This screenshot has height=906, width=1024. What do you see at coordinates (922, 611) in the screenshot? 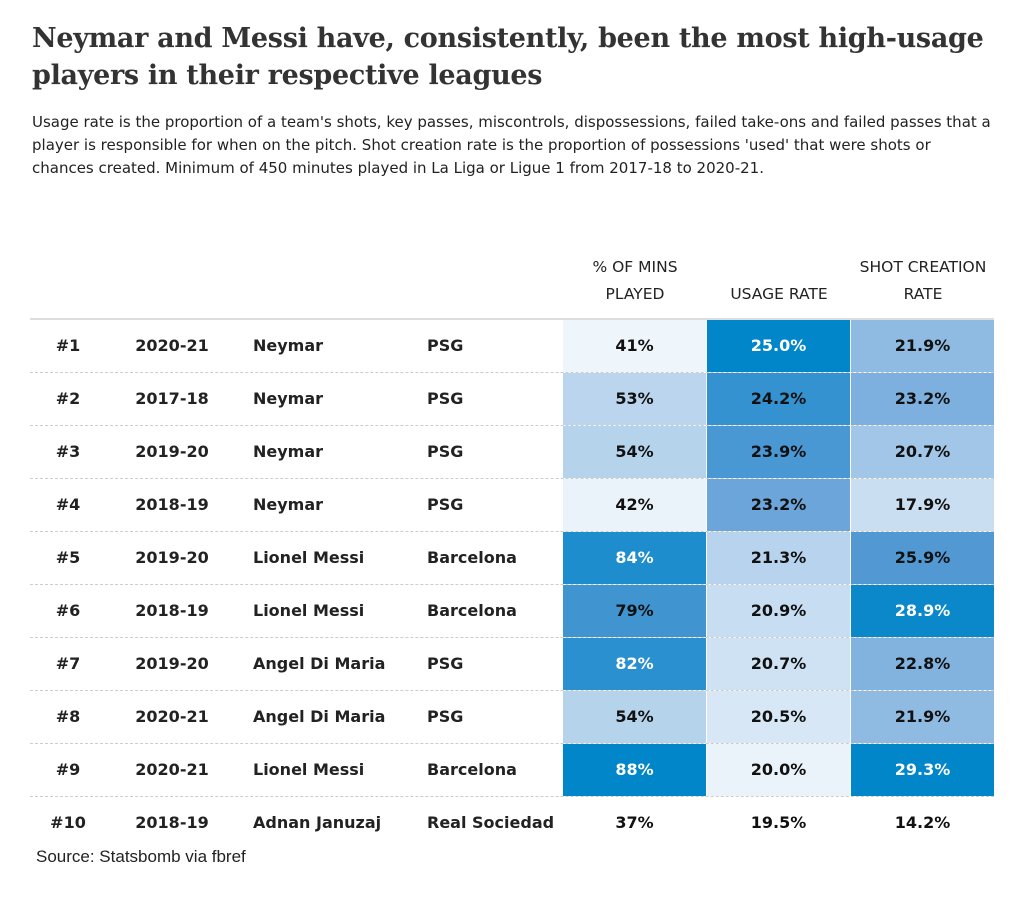
I see `cell-shot-creation: 28.9%` at bounding box center [922, 611].